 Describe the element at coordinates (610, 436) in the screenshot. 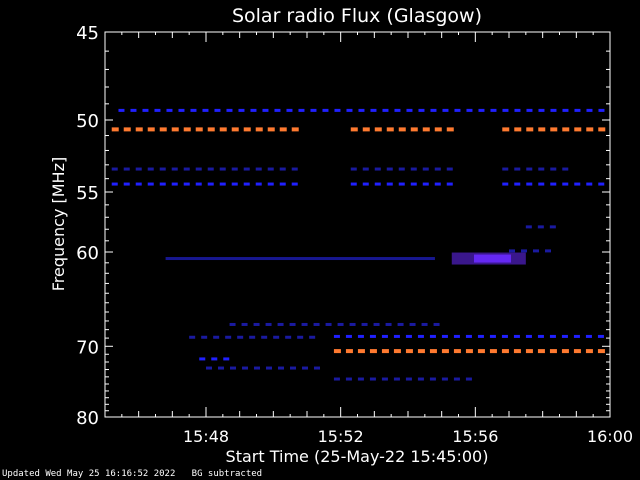

I see `x-tick-label: 16:00` at that location.